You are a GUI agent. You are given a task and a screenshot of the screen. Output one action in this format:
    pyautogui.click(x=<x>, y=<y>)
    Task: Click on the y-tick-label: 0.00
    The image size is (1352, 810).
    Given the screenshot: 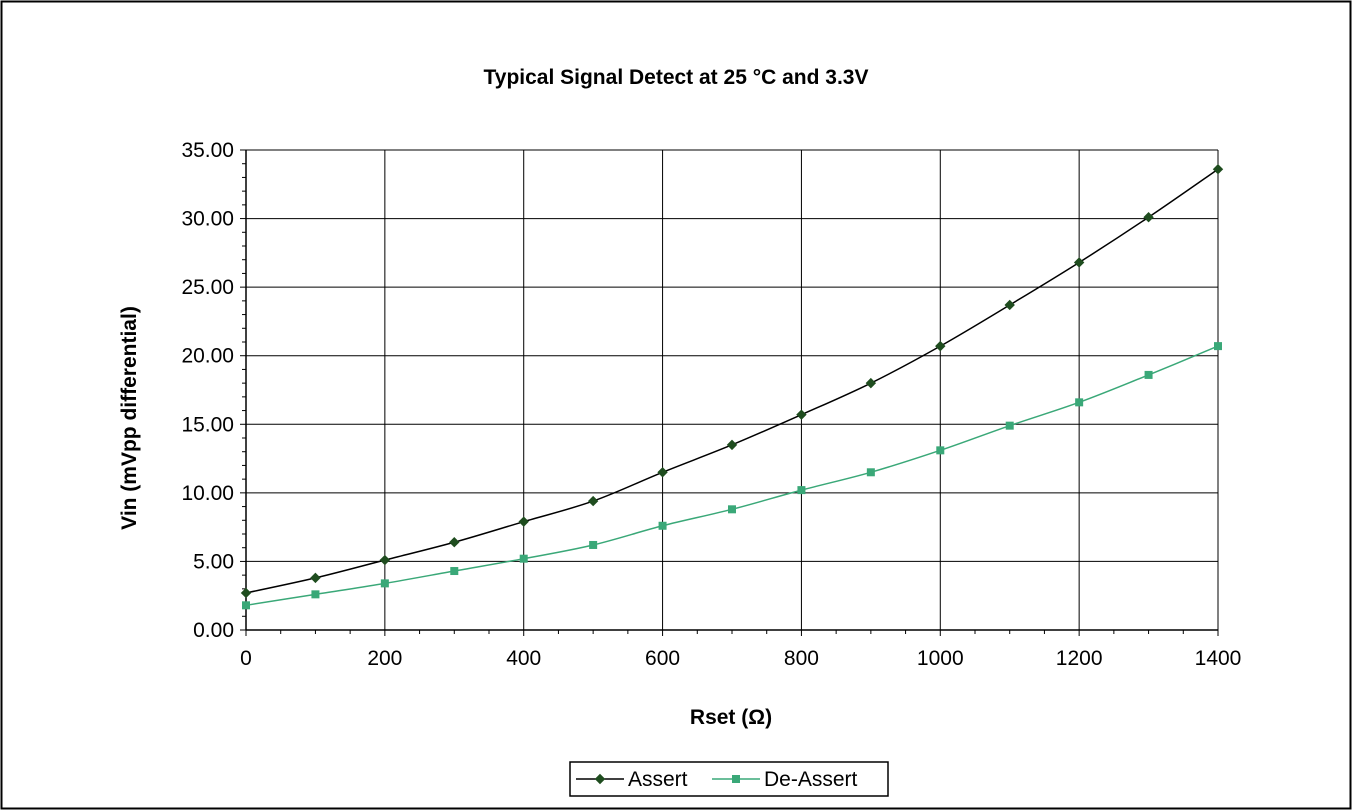 What is the action you would take?
    pyautogui.click(x=213, y=630)
    